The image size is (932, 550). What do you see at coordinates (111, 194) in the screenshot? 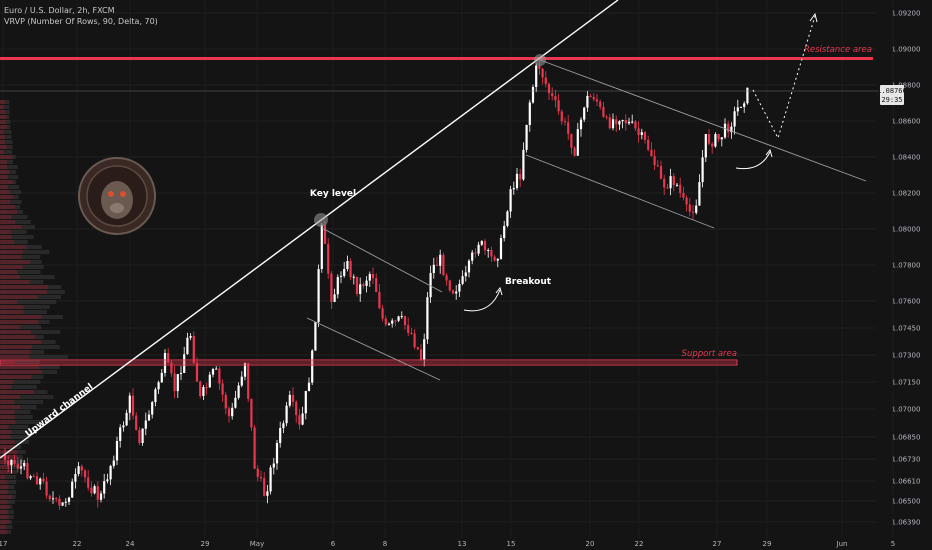
I see `monkey-eye-left` at bounding box center [111, 194].